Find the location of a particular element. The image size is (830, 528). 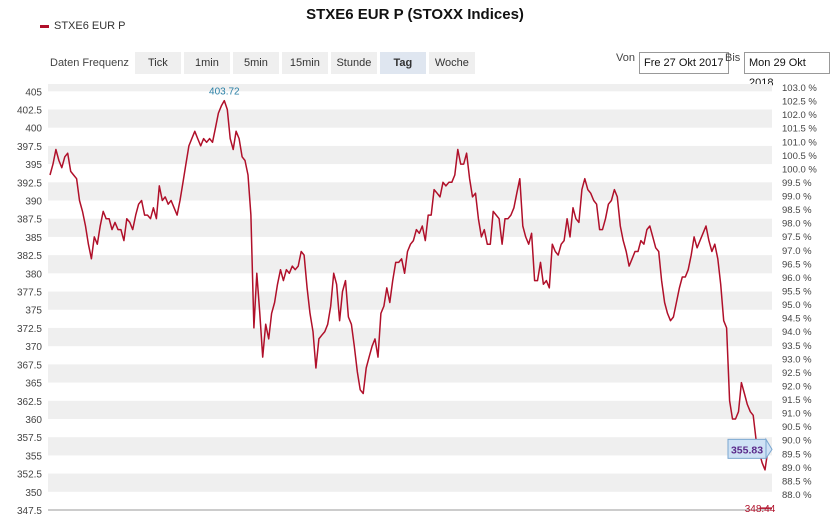

y-tick-label: 355 is located at coordinates (33, 456).